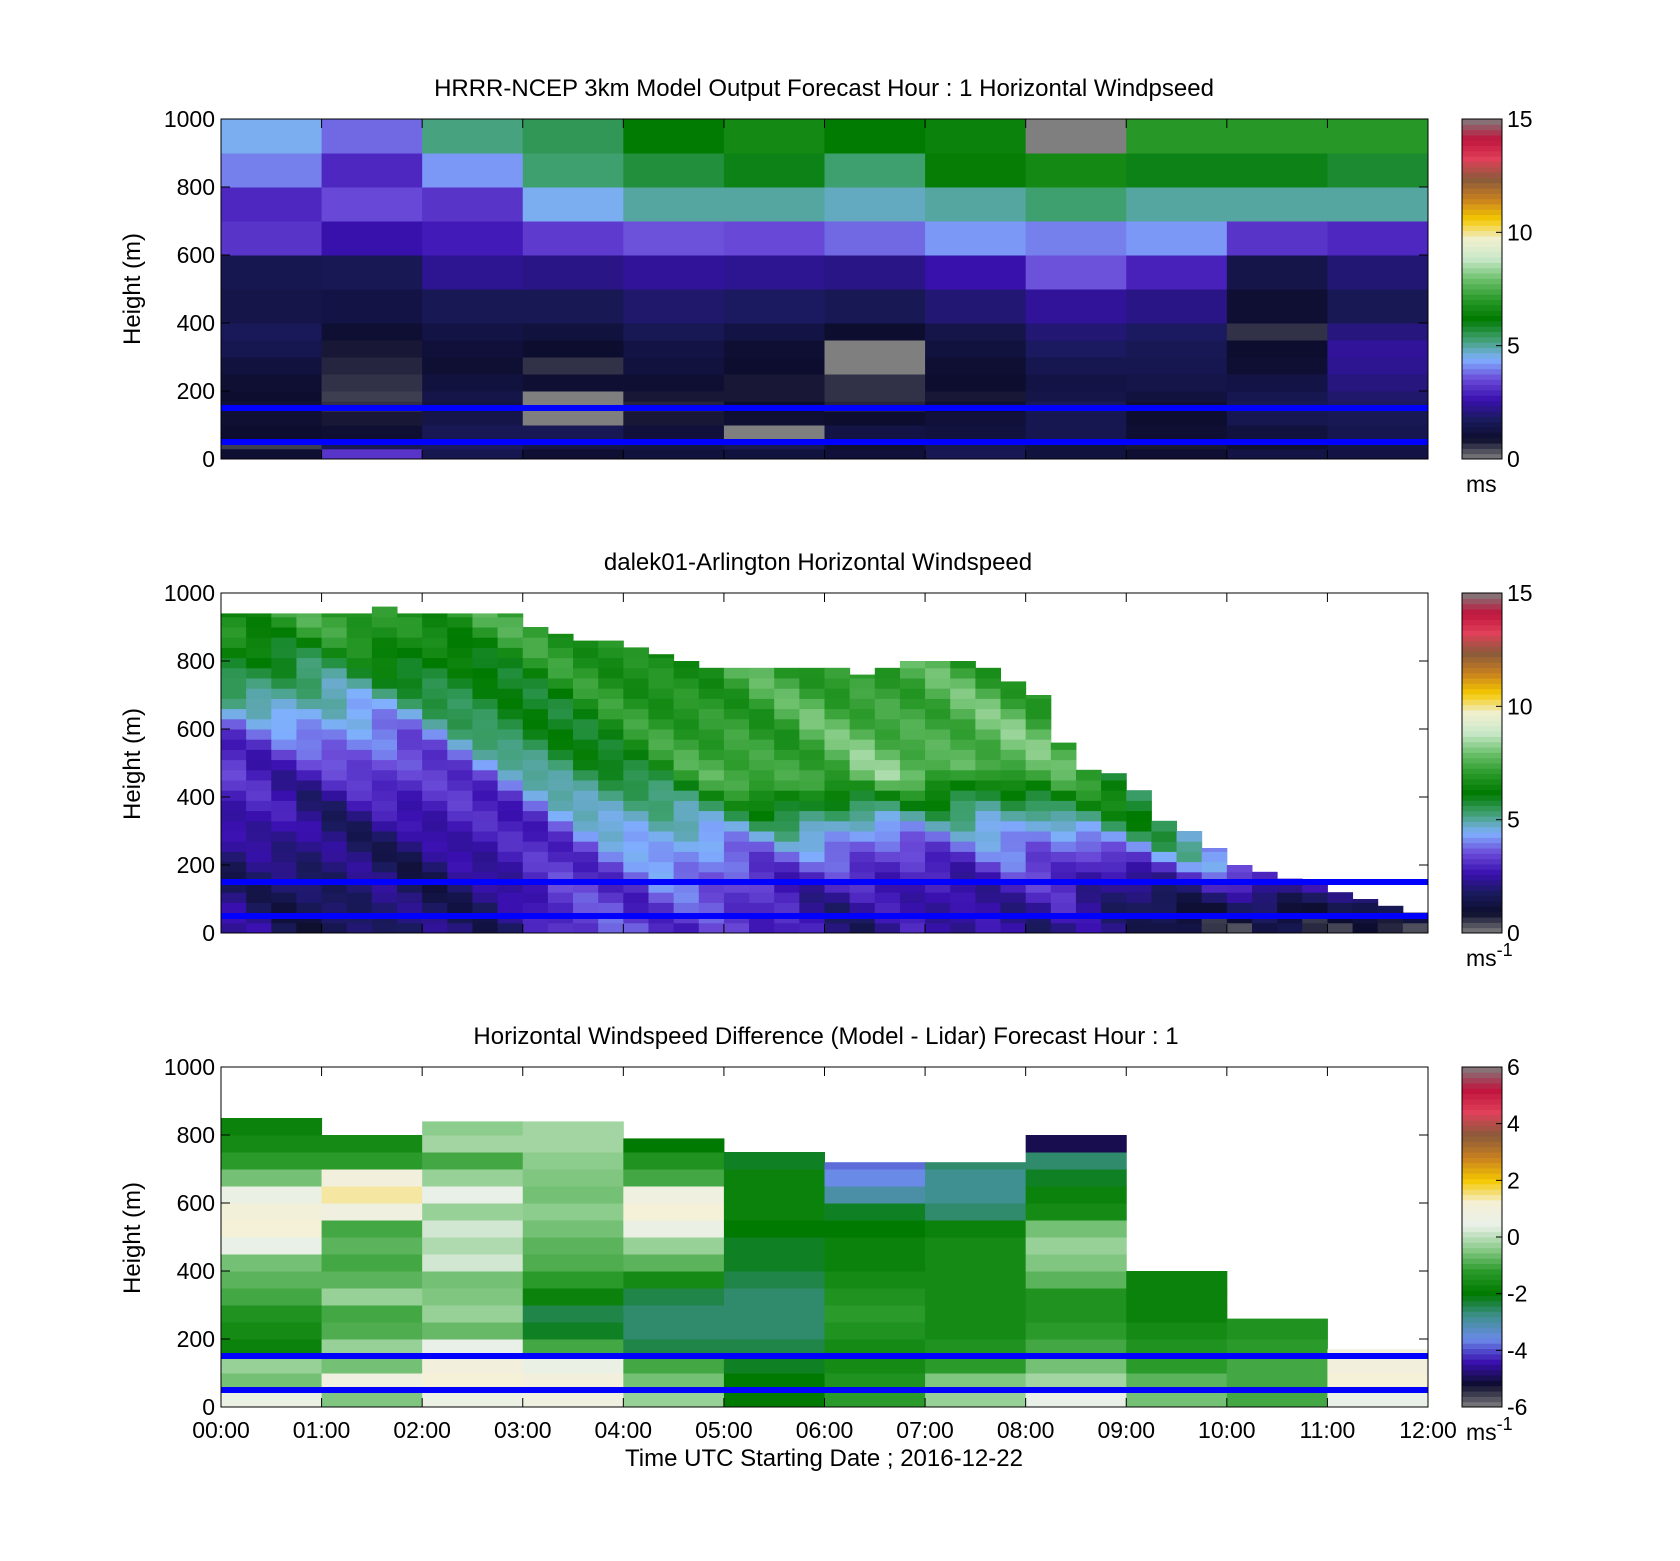 Image resolution: width=1680 pixels, height=1561 pixels. I want to click on x-tick-label: 06:00, so click(825, 1430).